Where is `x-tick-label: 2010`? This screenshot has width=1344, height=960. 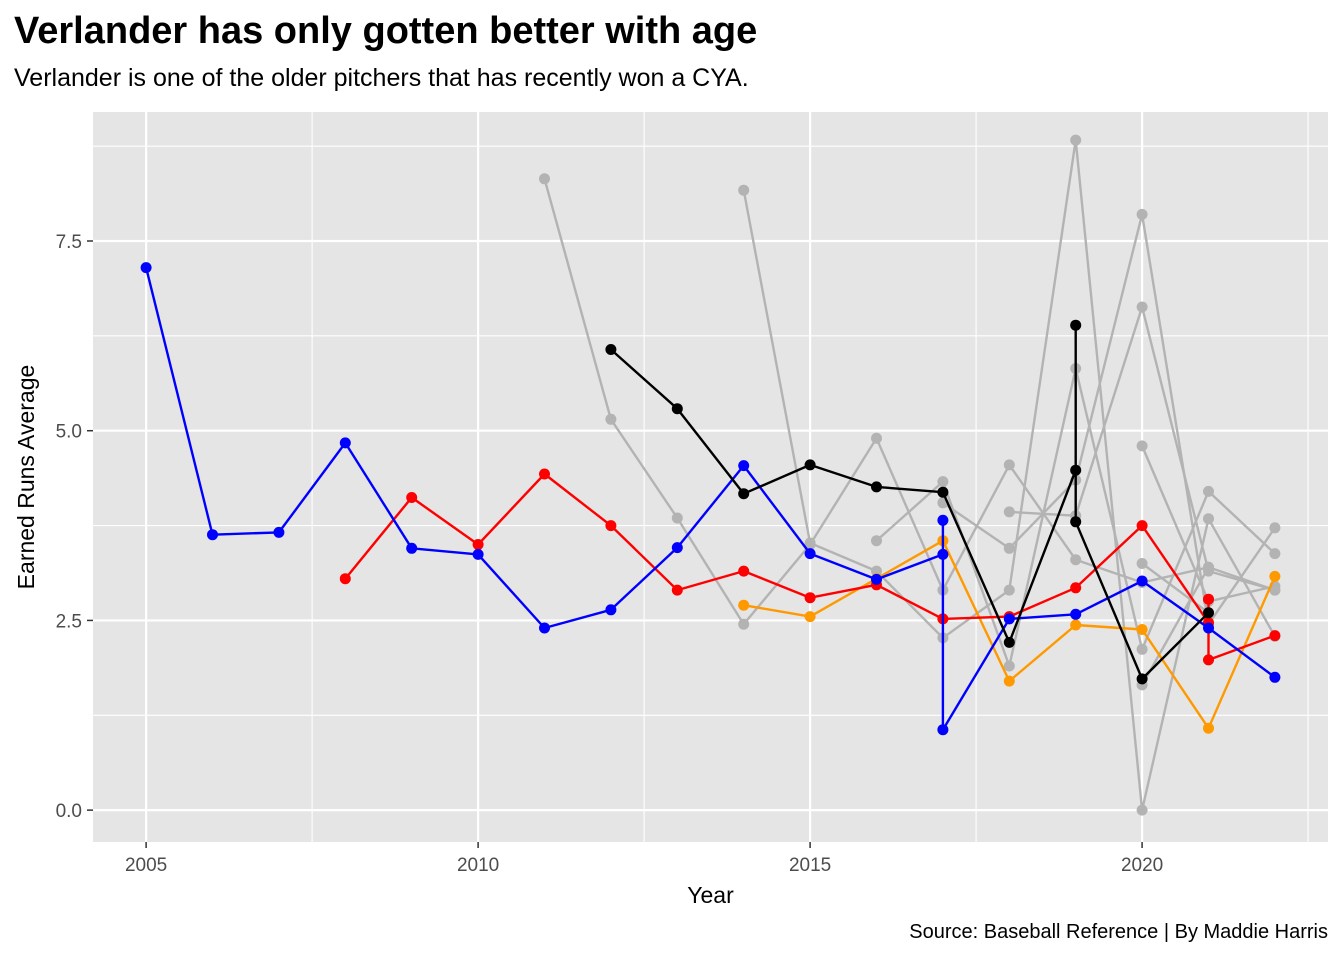
x-tick-label: 2010 is located at coordinates (478, 865).